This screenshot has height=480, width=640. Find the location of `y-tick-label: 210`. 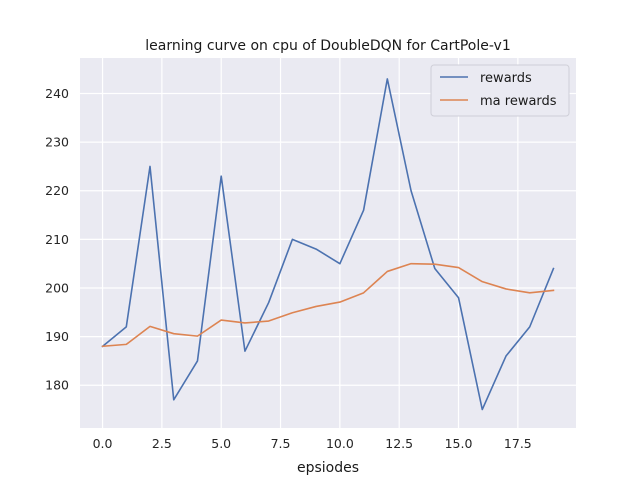

y-tick-label: 210 is located at coordinates (57, 239).